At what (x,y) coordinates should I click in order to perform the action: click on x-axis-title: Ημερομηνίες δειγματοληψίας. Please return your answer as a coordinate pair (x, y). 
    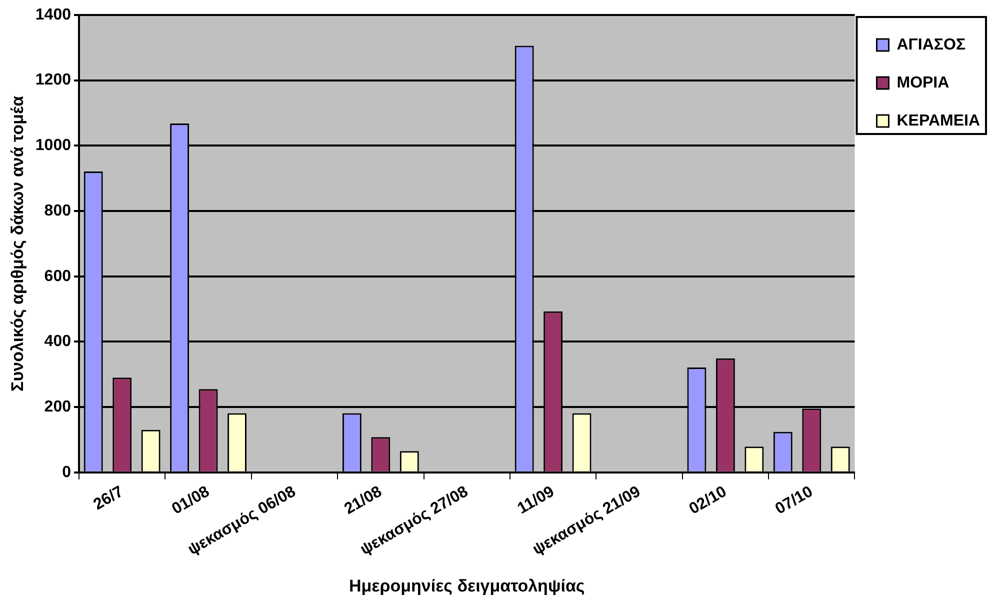
    Looking at the image, I should click on (466, 586).